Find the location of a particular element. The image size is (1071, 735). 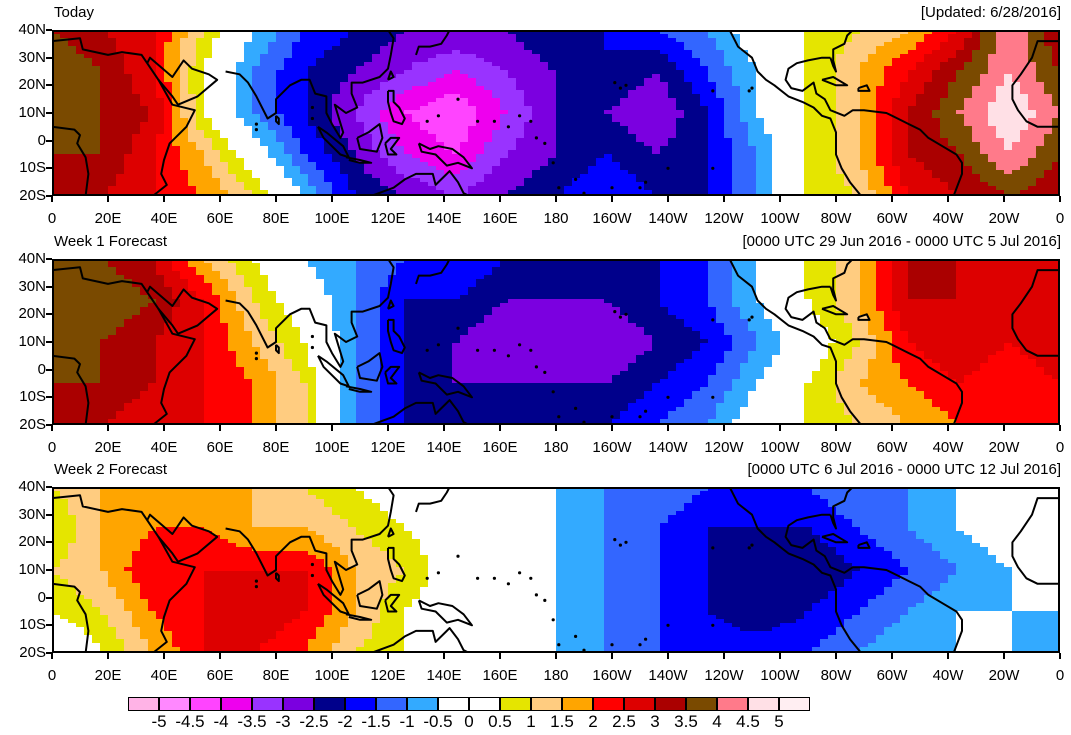

lon-tick-label: 140E is located at coordinates (444, 675).